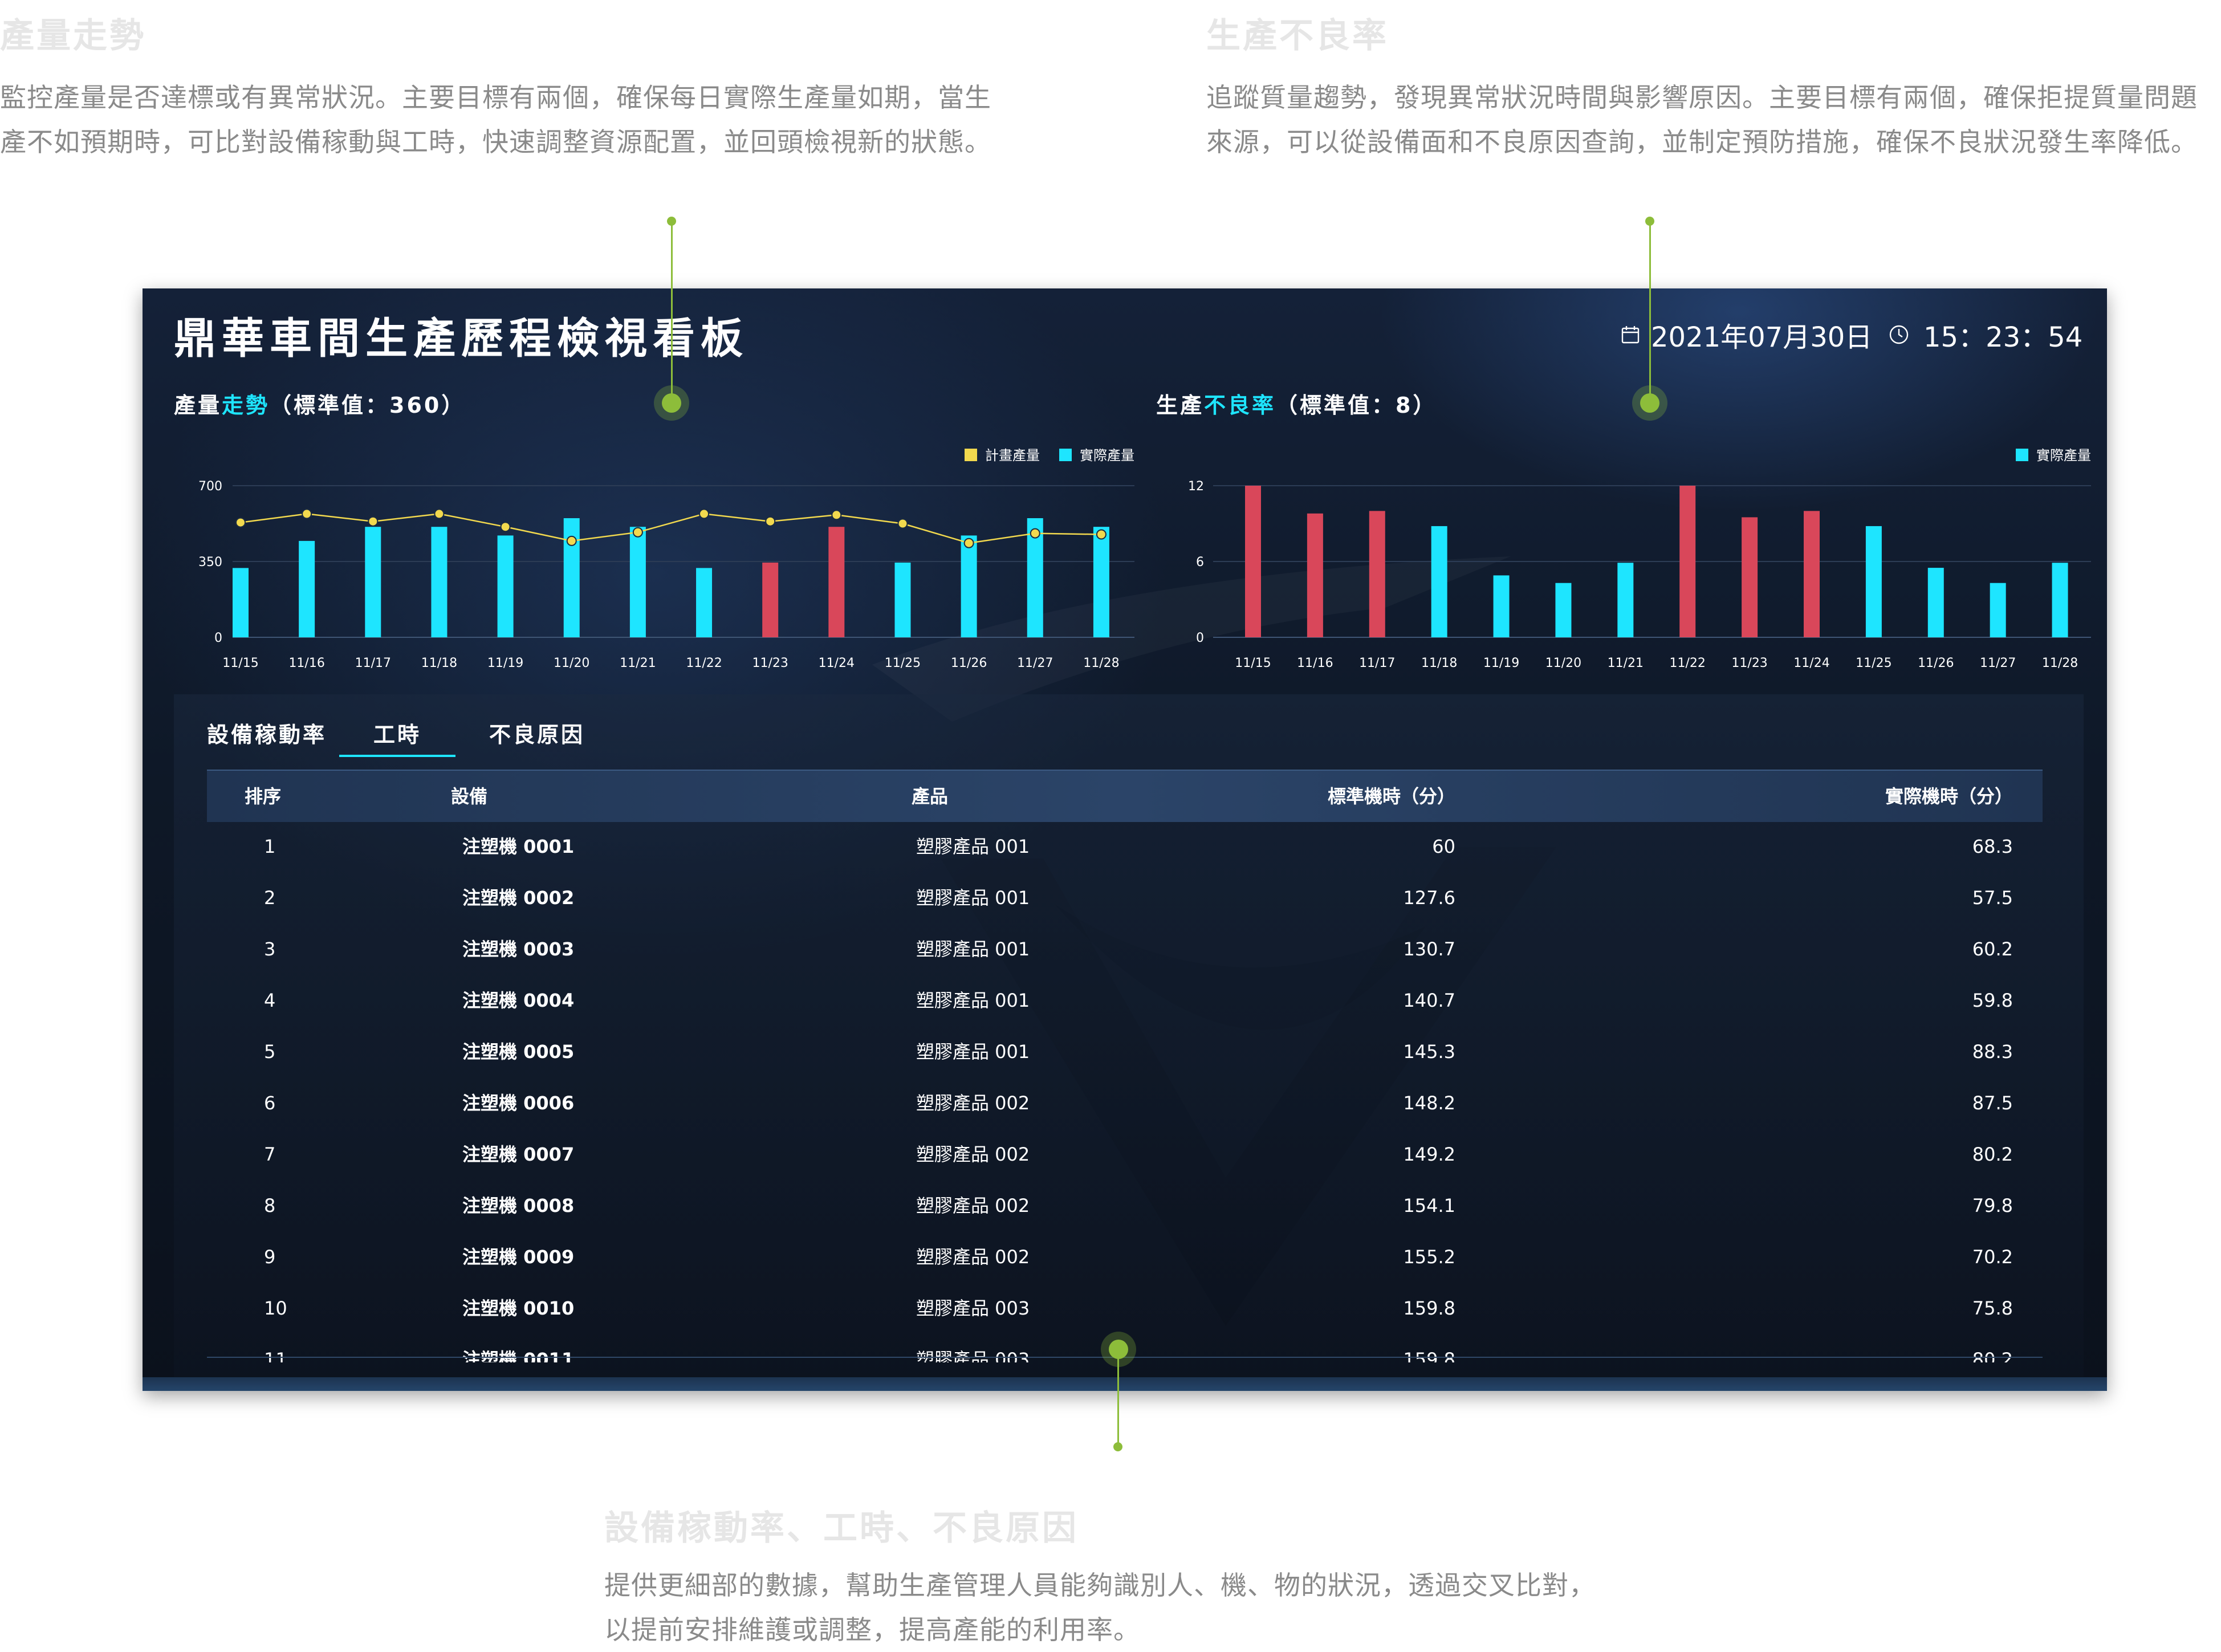  What do you see at coordinates (1125, 846) in the screenshot?
I see `table-row: 1 注塑機 0001 塑膠產品 001 60 68.3` at bounding box center [1125, 846].